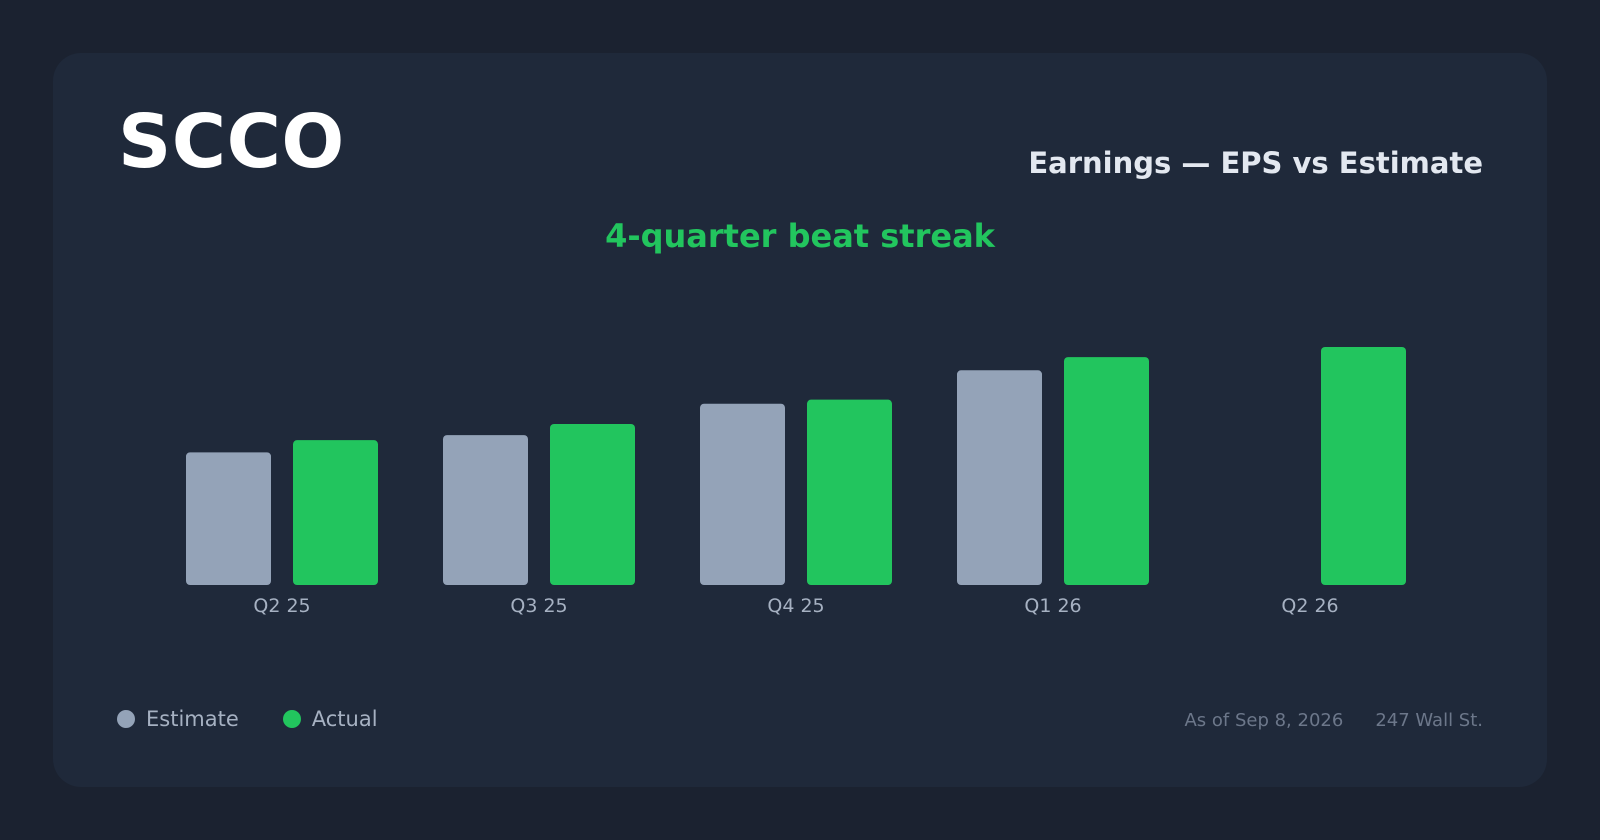 Image resolution: width=1600 pixels, height=840 pixels. I want to click on legend-item-actual: Actual, so click(330, 719).